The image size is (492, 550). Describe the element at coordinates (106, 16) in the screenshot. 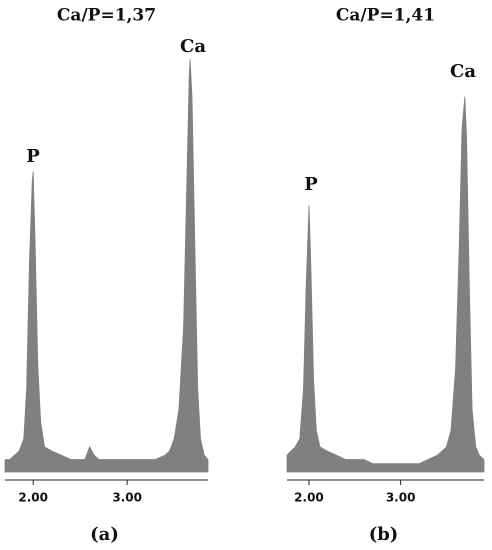

I see `chart-title: Ca/P=1,37` at that location.